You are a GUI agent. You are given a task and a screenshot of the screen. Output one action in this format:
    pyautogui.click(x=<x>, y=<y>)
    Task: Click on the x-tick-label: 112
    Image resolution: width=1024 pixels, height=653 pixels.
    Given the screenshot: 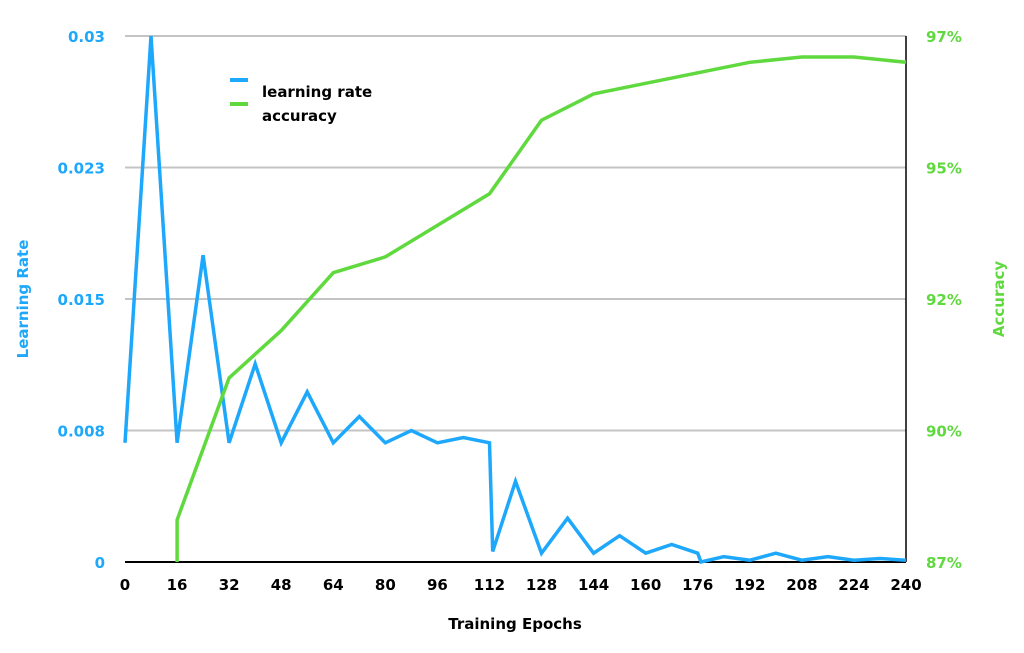 What is the action you would take?
    pyautogui.click(x=489, y=585)
    